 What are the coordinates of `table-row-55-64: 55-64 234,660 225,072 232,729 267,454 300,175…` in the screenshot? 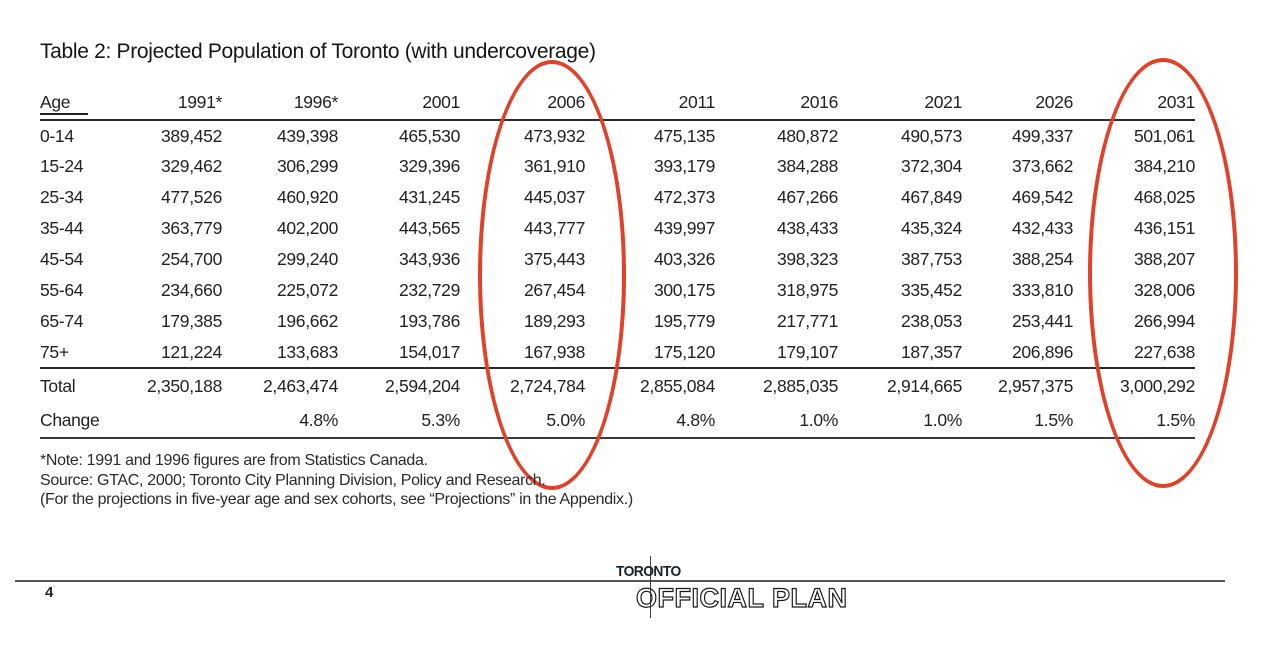 It's located at (617, 290).